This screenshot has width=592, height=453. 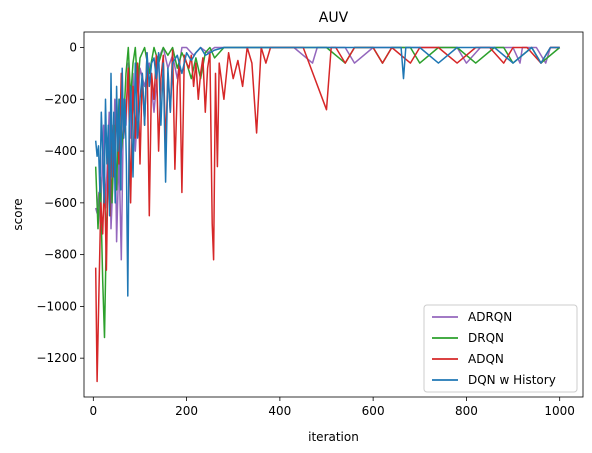 I want to click on legend-label: ADRQN, so click(x=490, y=317).